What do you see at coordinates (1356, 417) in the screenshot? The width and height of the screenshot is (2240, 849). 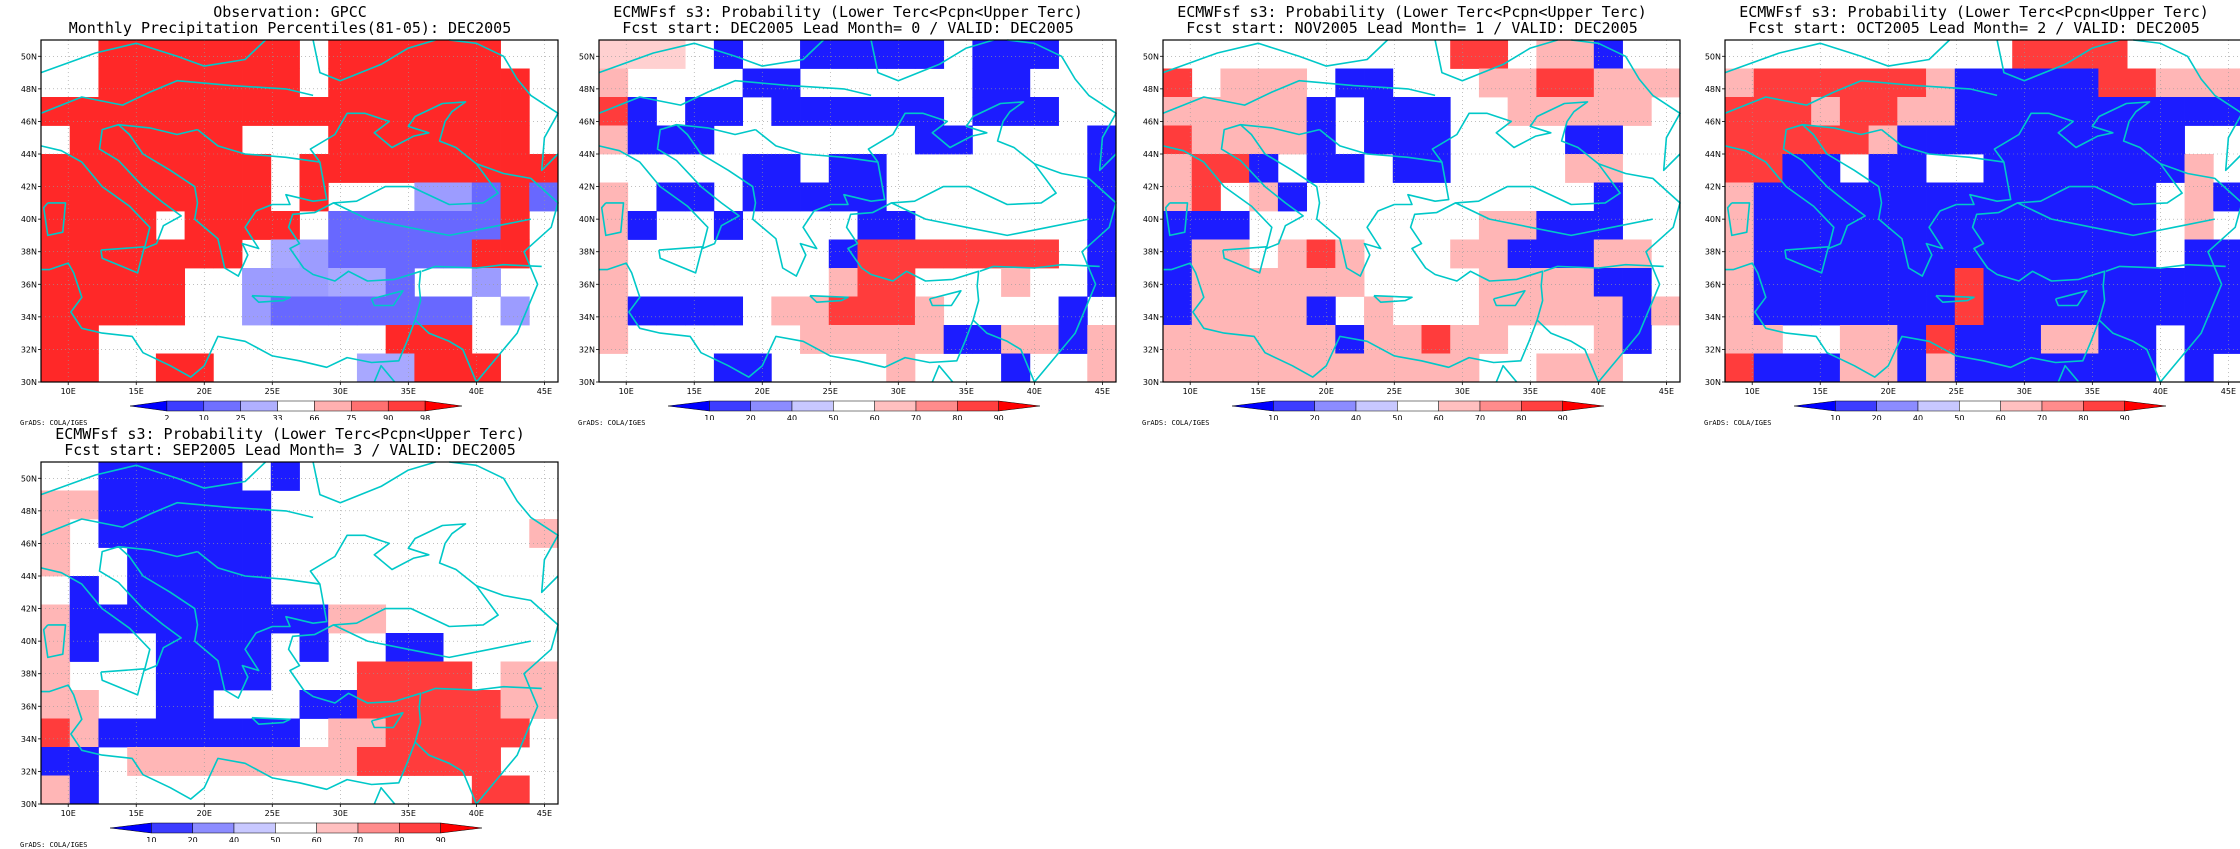 I see `colorbar-label: 40` at bounding box center [1356, 417].